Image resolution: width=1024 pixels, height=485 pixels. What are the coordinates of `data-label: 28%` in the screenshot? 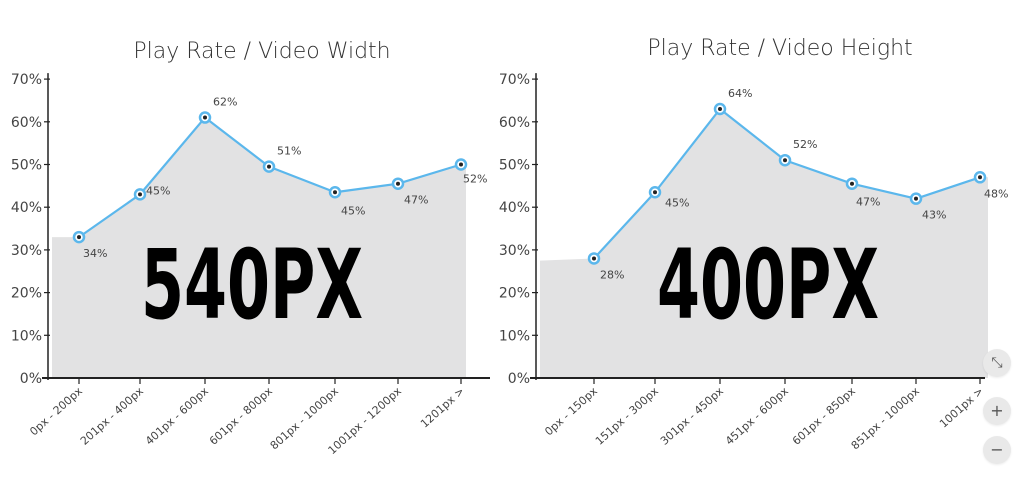 It's located at (612, 274).